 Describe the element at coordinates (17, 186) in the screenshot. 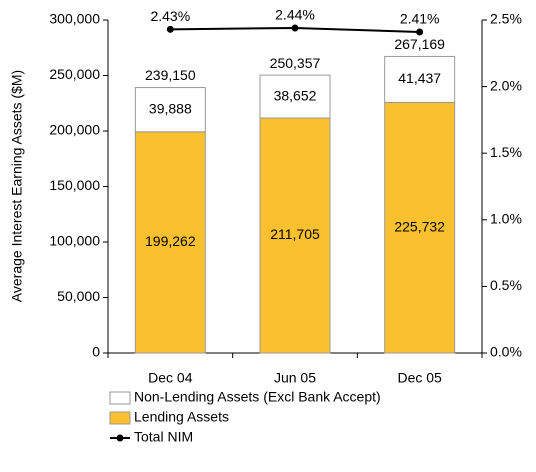

I see `y-axis-label: Average Interest Earning Assets ($M)` at that location.